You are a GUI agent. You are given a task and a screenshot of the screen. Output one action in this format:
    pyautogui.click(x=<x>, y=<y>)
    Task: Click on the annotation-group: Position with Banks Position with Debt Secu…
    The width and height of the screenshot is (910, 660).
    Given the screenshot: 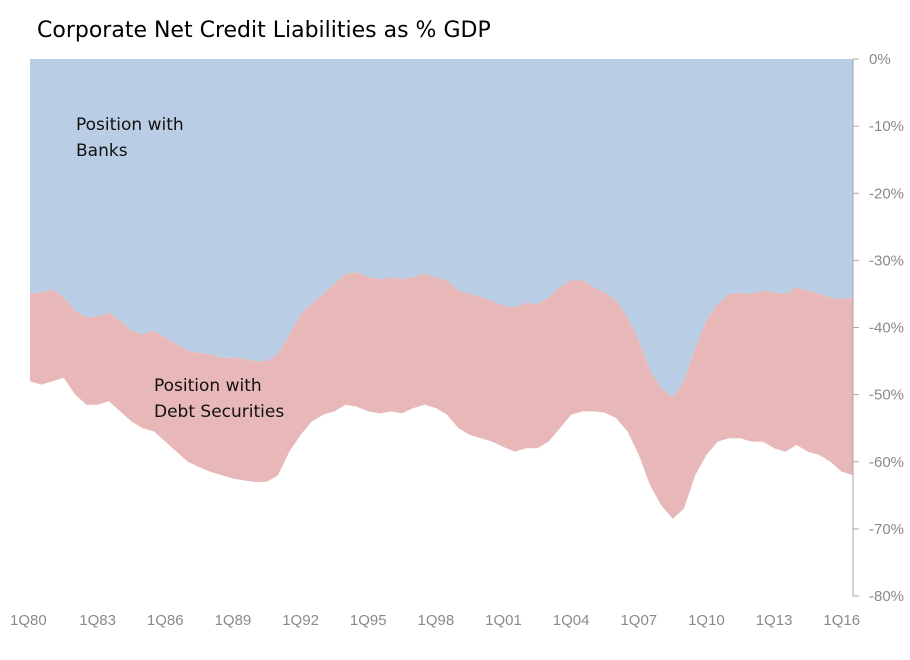 What is the action you would take?
    pyautogui.click(x=180, y=268)
    